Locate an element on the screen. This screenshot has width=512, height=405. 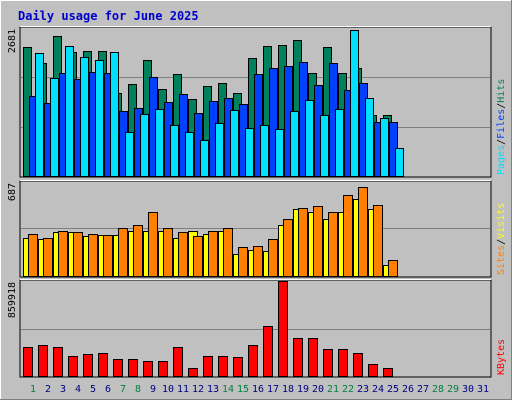
x-axis-tick-label: 22 is located at coordinates (348, 389).